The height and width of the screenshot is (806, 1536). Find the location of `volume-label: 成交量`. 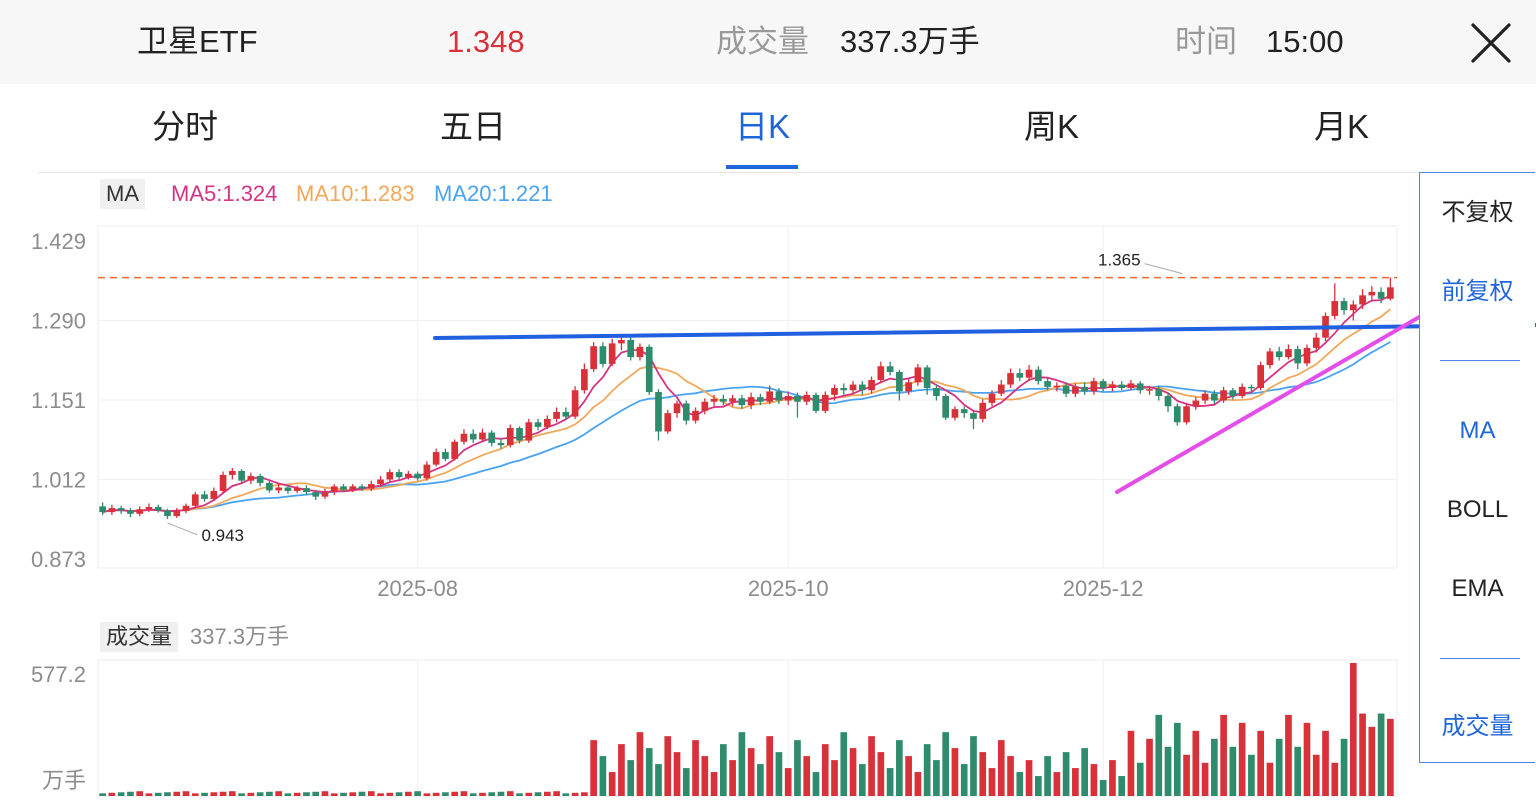

volume-label: 成交量 is located at coordinates (762, 41).